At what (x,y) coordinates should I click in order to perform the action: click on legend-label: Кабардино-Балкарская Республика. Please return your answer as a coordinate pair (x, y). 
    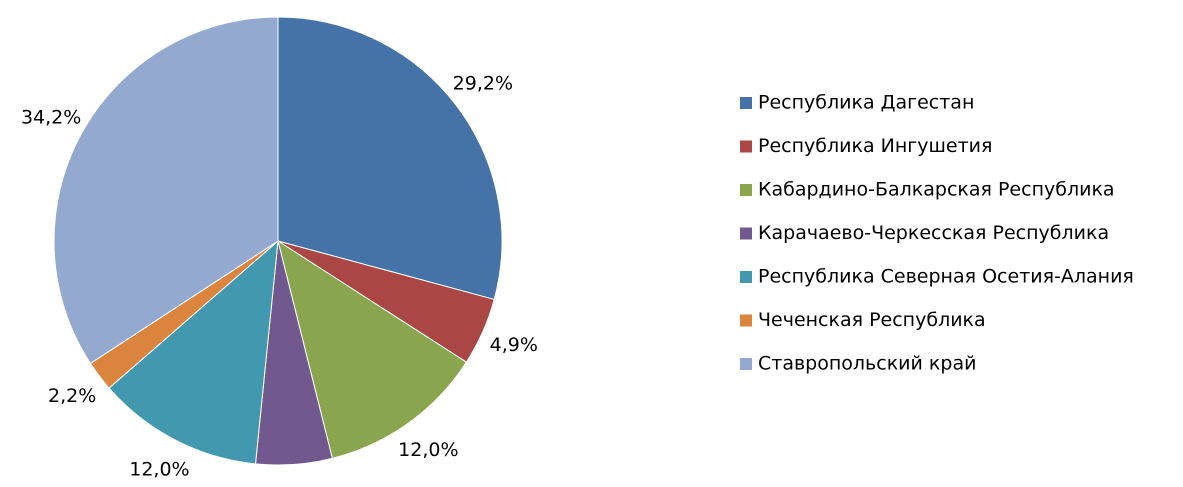
    Looking at the image, I should click on (936, 190).